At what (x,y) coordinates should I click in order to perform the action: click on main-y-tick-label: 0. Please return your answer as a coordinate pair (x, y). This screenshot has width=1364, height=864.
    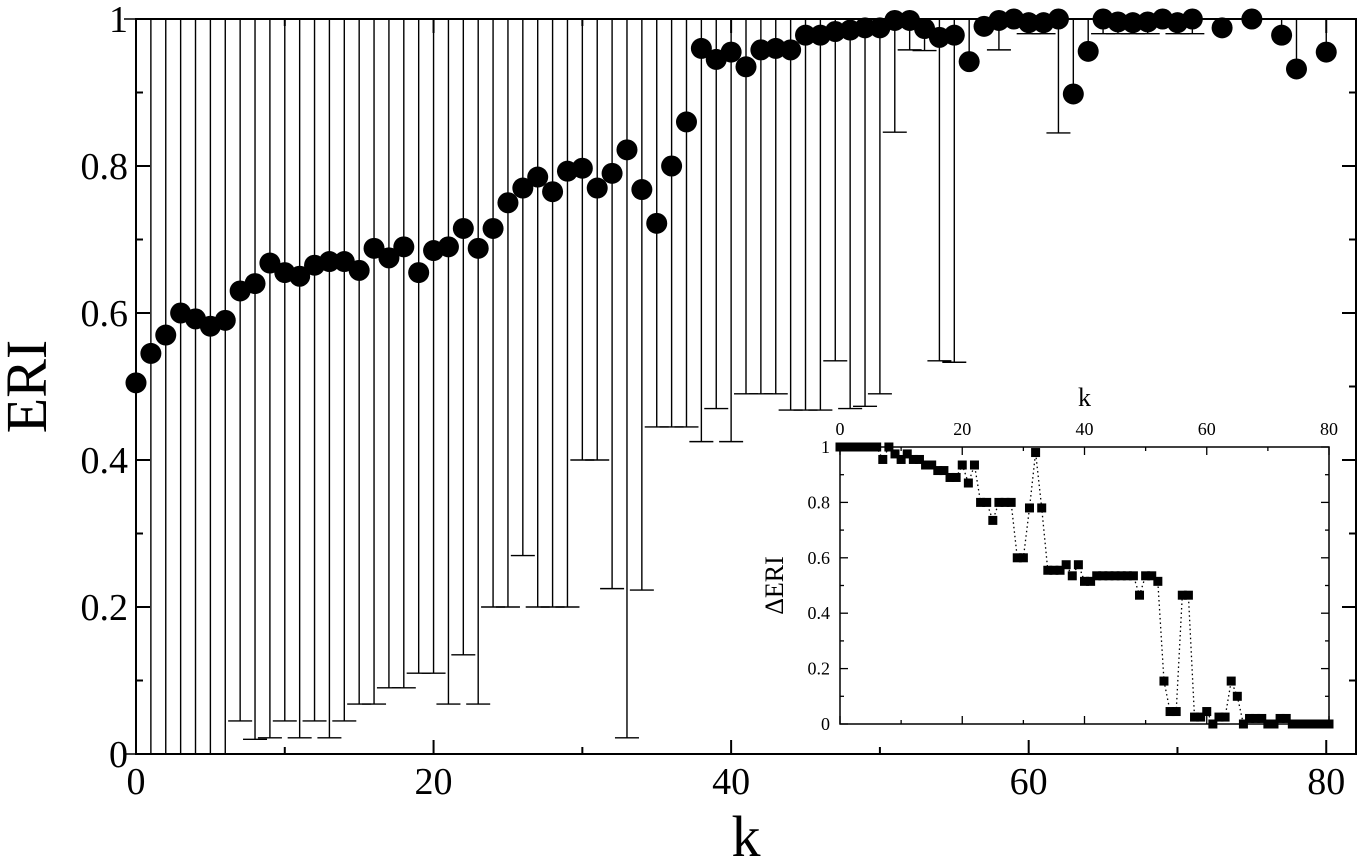
    Looking at the image, I should click on (118, 755).